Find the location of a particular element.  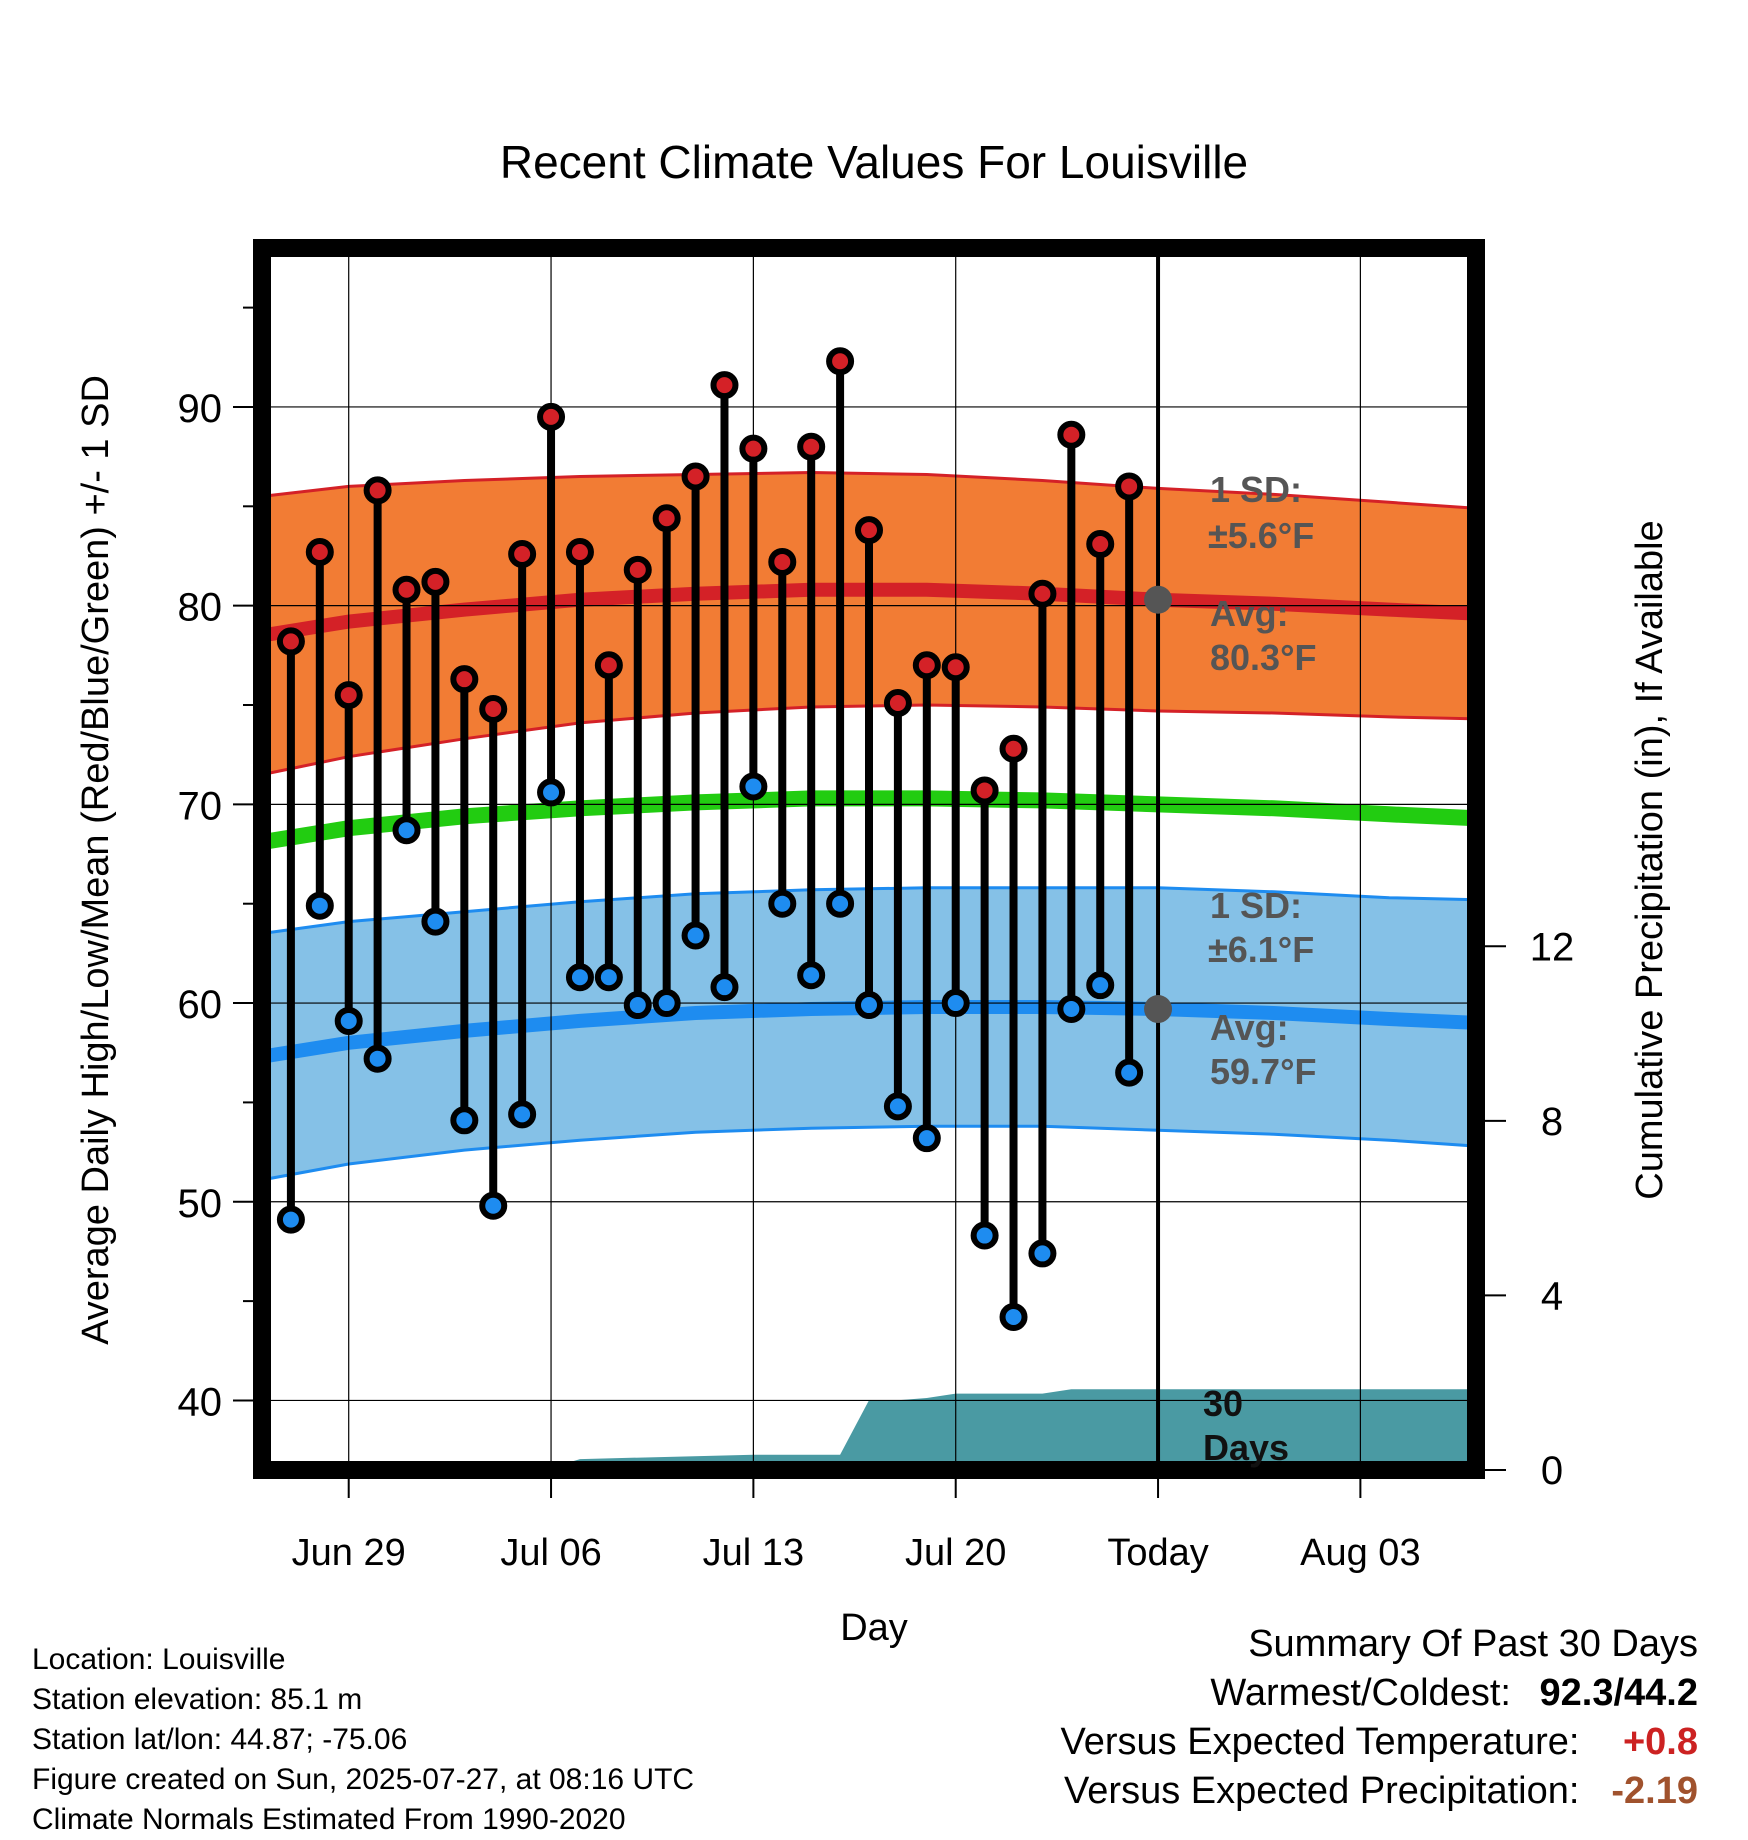

y-tick-label: 90 is located at coordinates (200, 409).